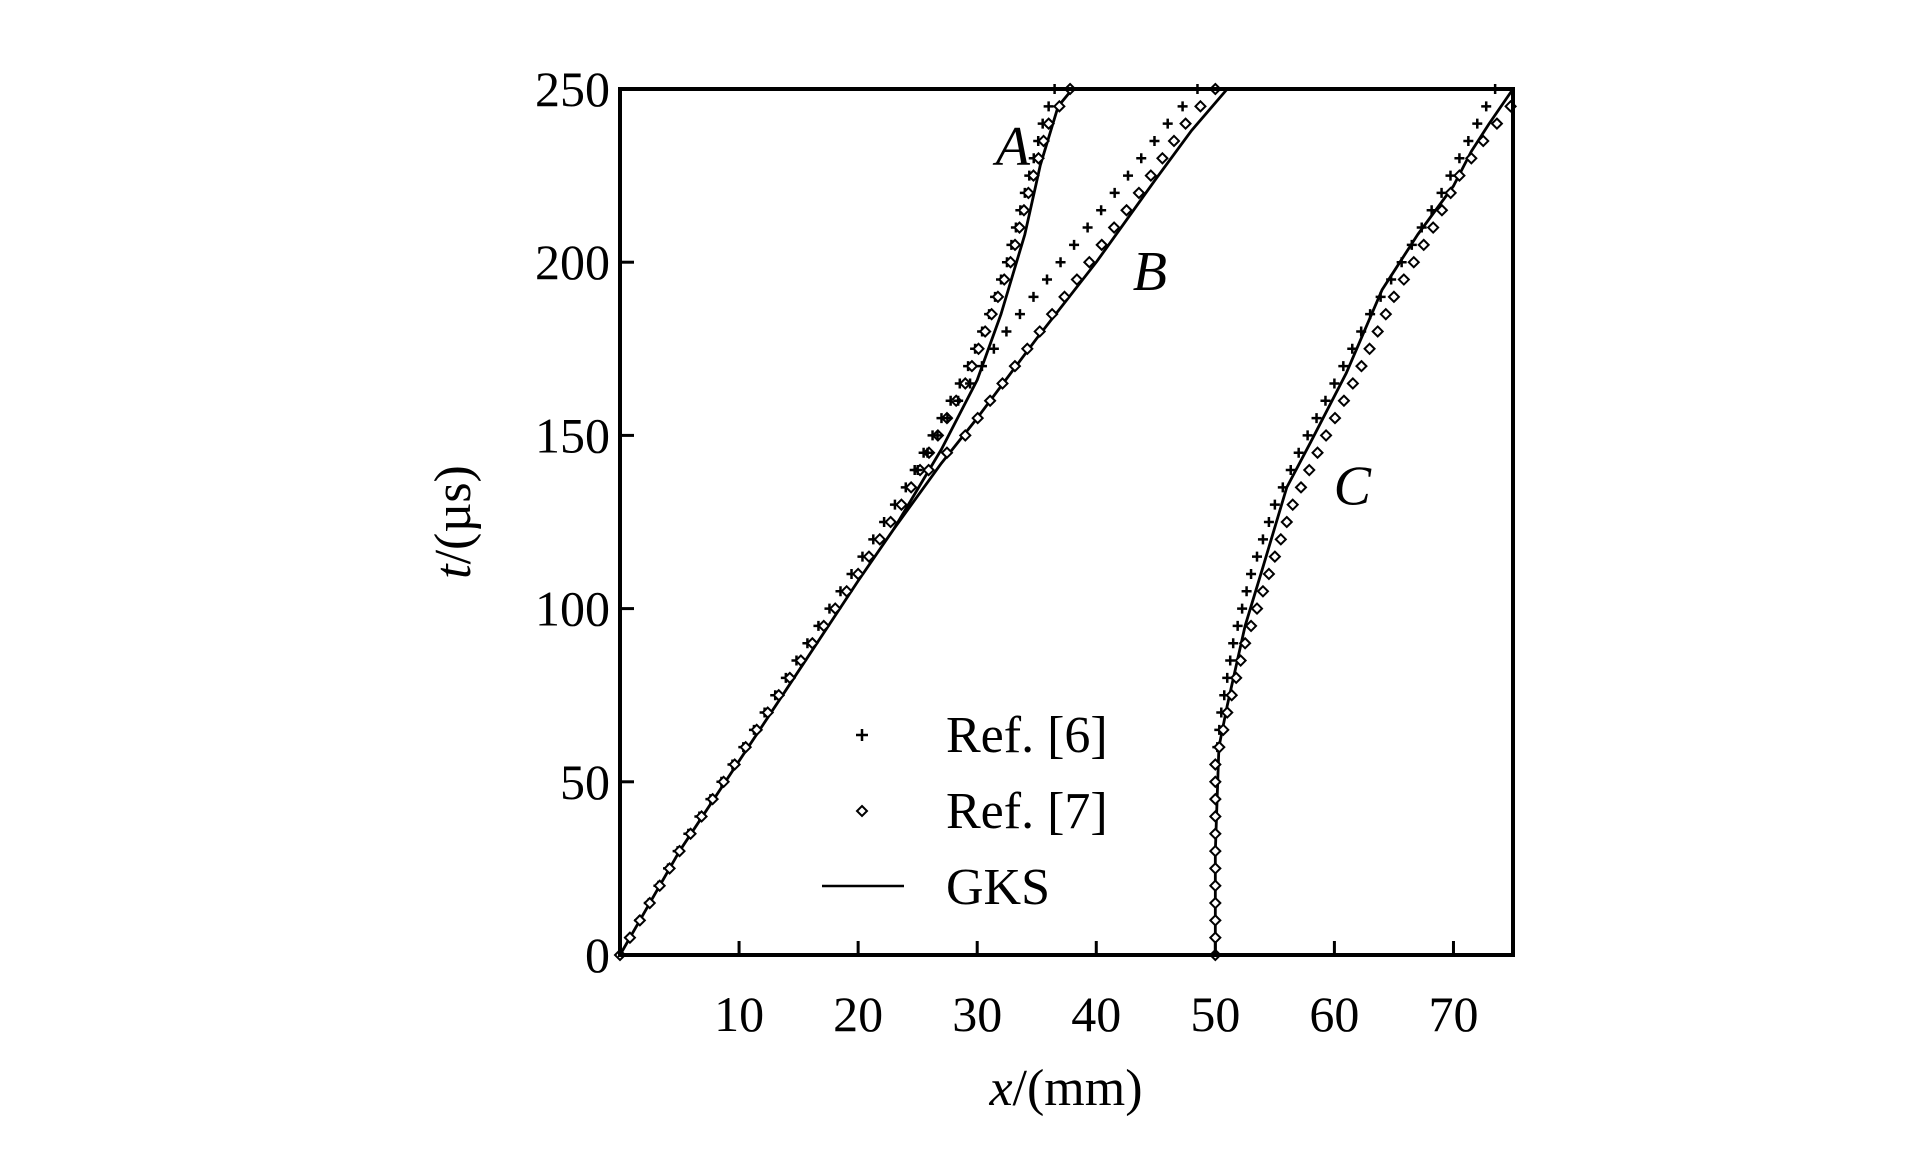  I want to click on series-B-line, so click(1060, 309).